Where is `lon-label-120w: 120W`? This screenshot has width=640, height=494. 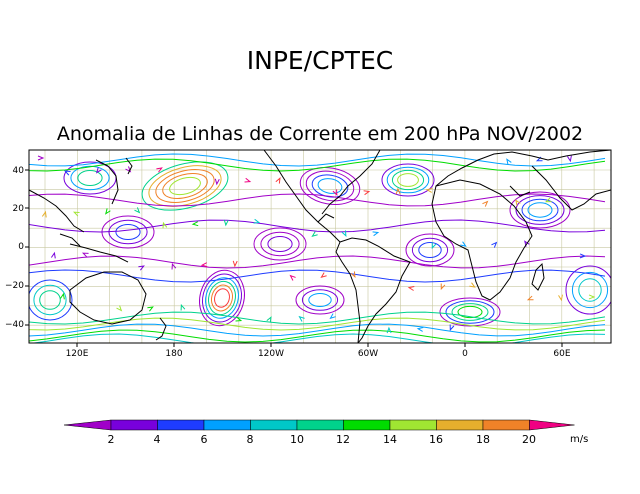
lon-label-120w: 120W is located at coordinates (271, 354).